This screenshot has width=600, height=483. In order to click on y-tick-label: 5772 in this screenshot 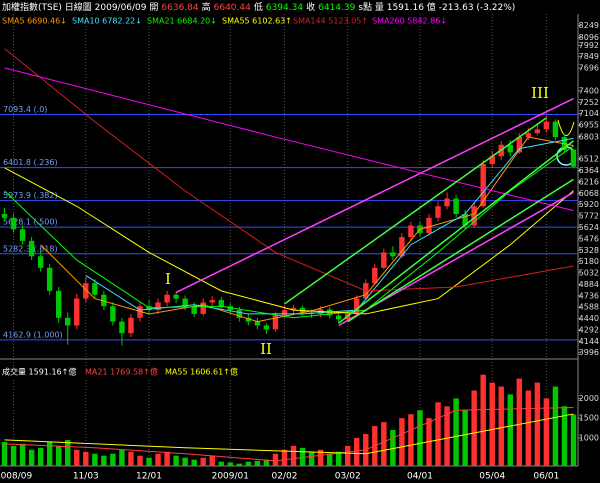, I will do `click(589, 216)`.